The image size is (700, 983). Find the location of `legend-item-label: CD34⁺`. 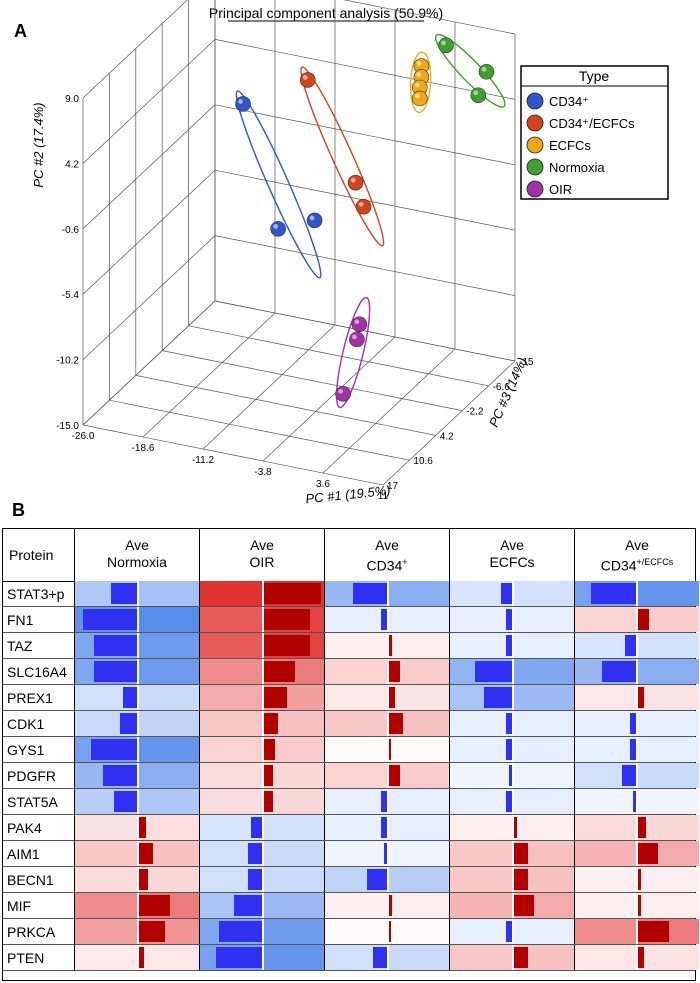

legend-item-label: CD34⁺ is located at coordinates (569, 101).